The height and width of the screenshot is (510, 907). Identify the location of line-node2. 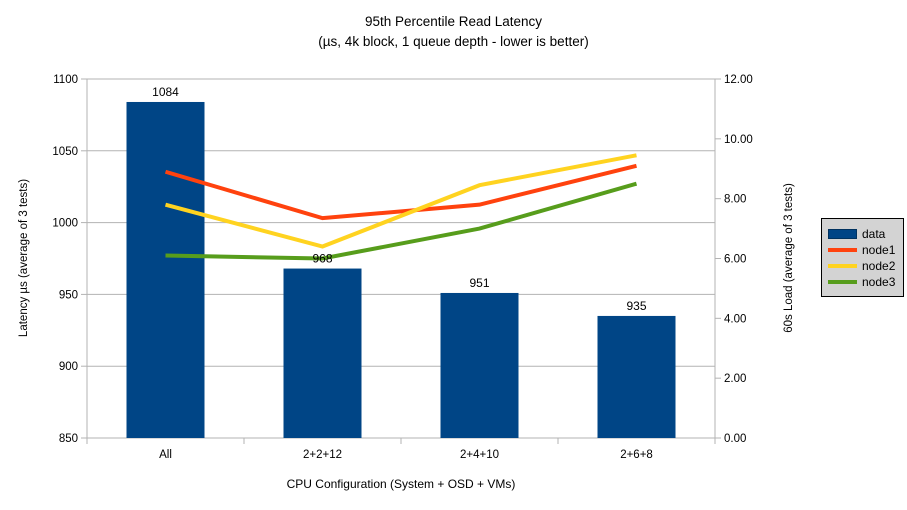
(400, 201).